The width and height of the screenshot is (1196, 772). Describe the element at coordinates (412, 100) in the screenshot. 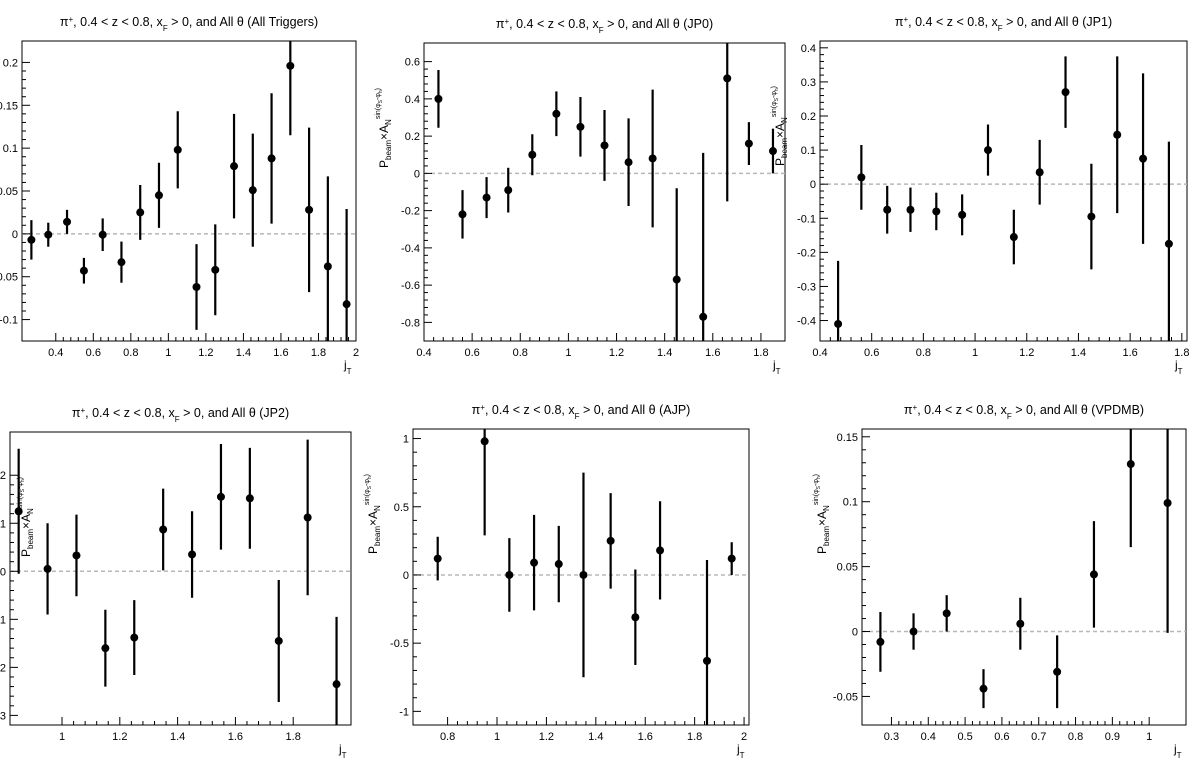

I see `y-tick-label: 0.4` at that location.